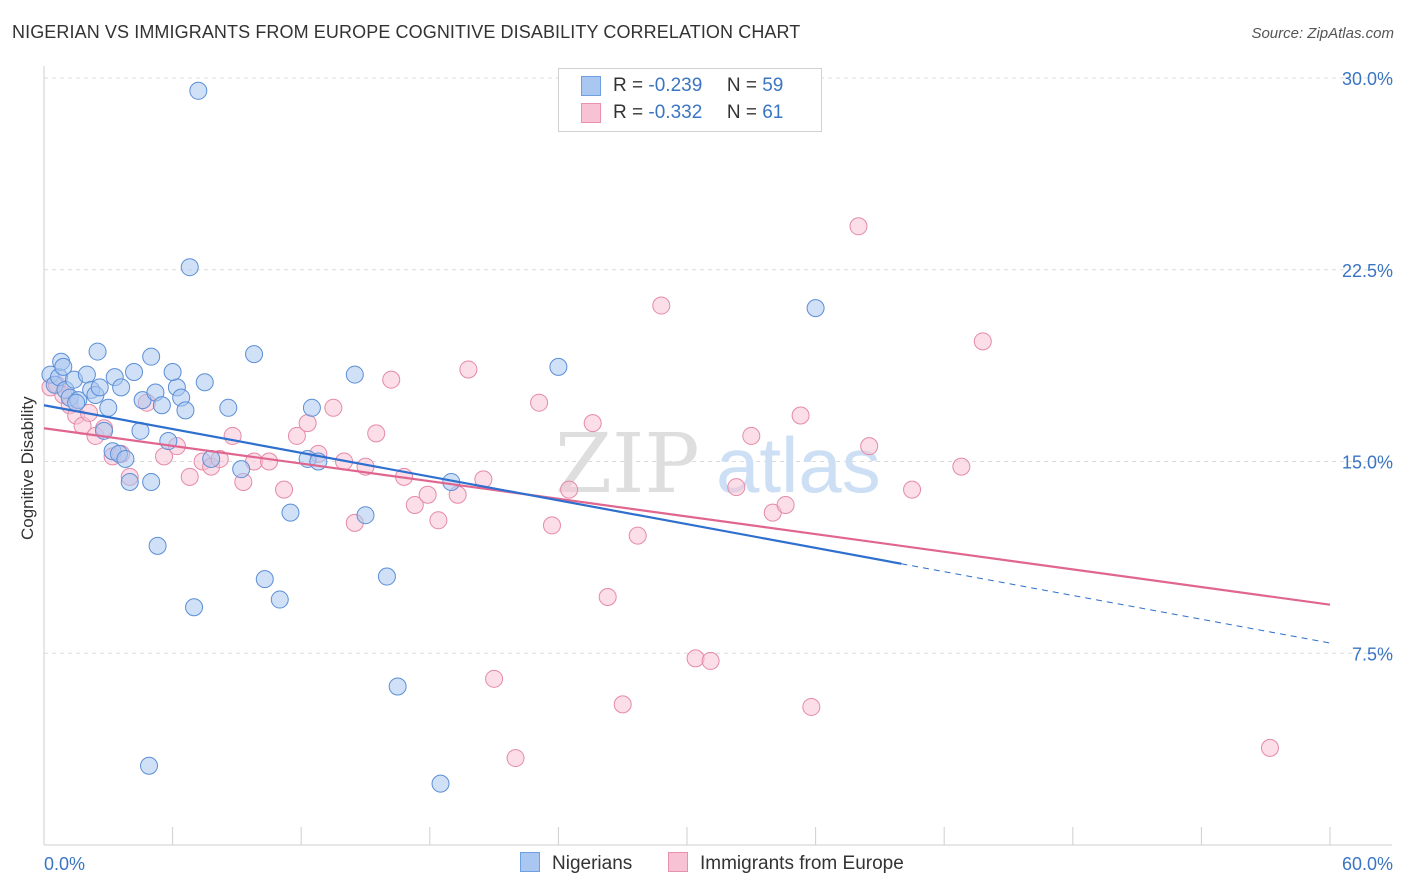  I want to click on series-legend: Nigerians Immigrants from Europe, so click(703, 865).